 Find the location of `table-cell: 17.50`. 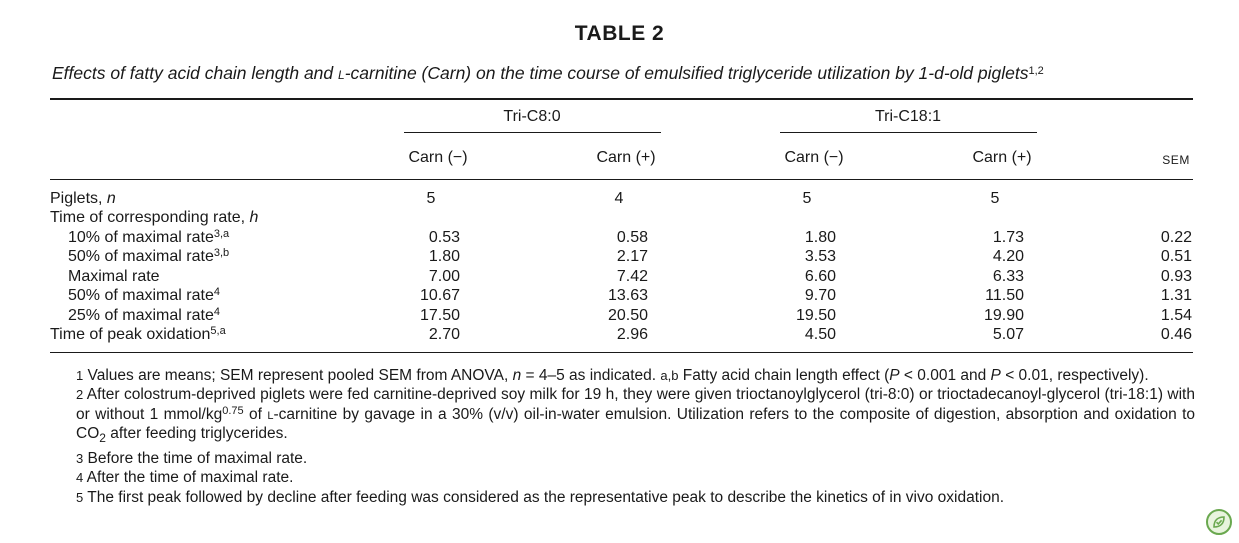

table-cell: 17.50 is located at coordinates (439, 315).